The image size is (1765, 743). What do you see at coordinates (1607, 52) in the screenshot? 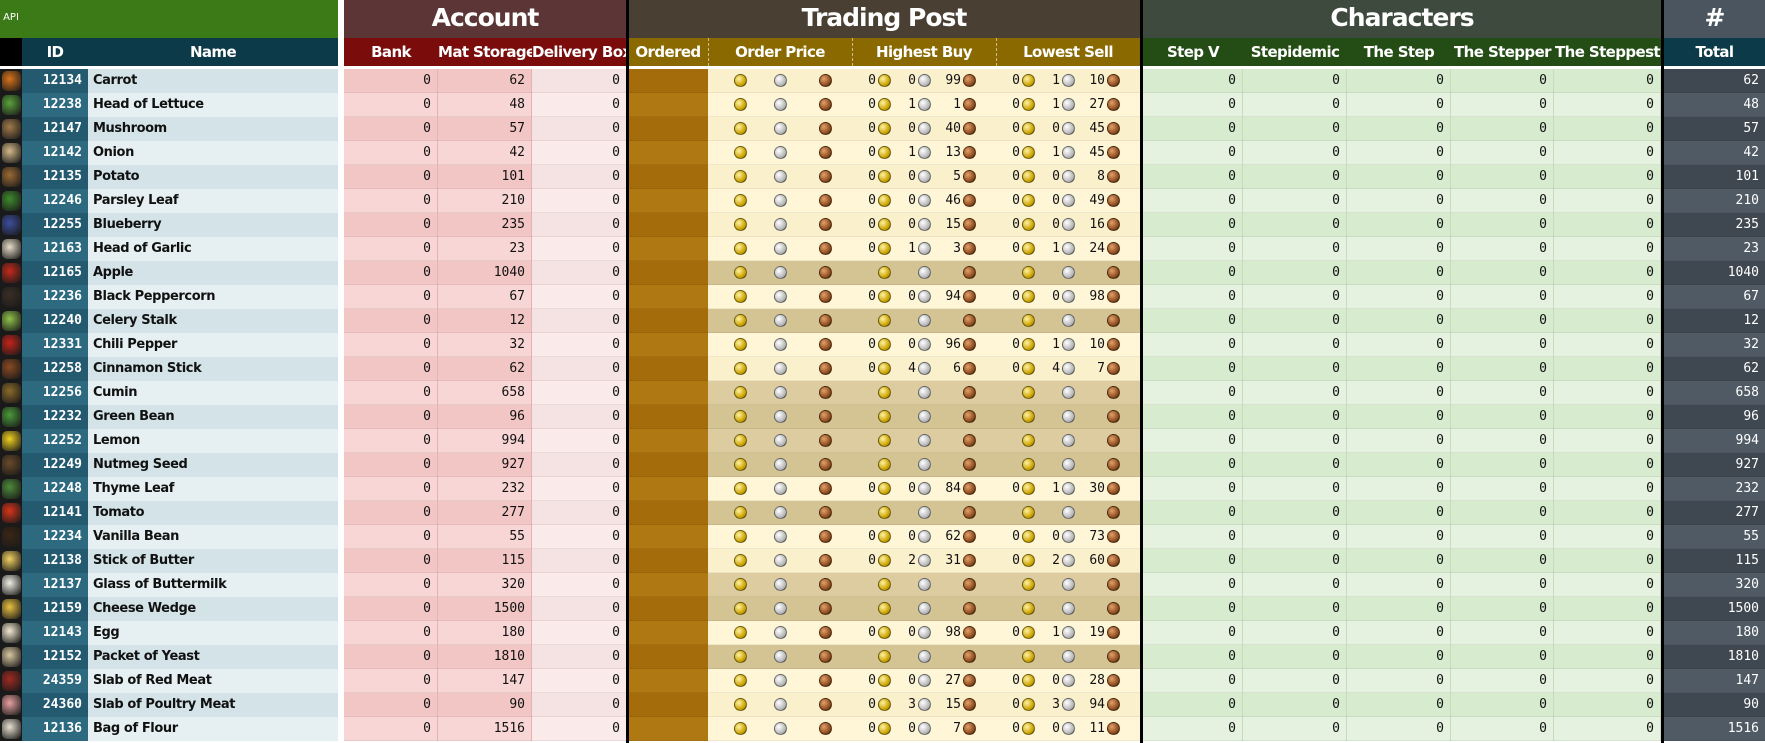
I see `the-steppest-column-header: The Steppest` at bounding box center [1607, 52].